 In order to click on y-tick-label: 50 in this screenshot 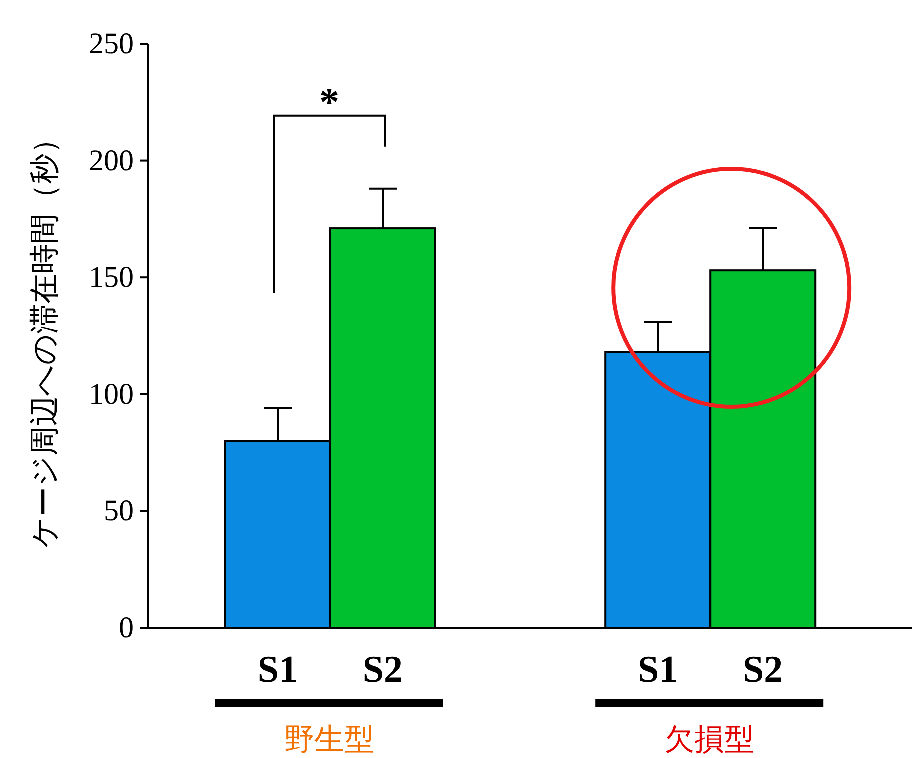, I will do `click(119, 511)`.